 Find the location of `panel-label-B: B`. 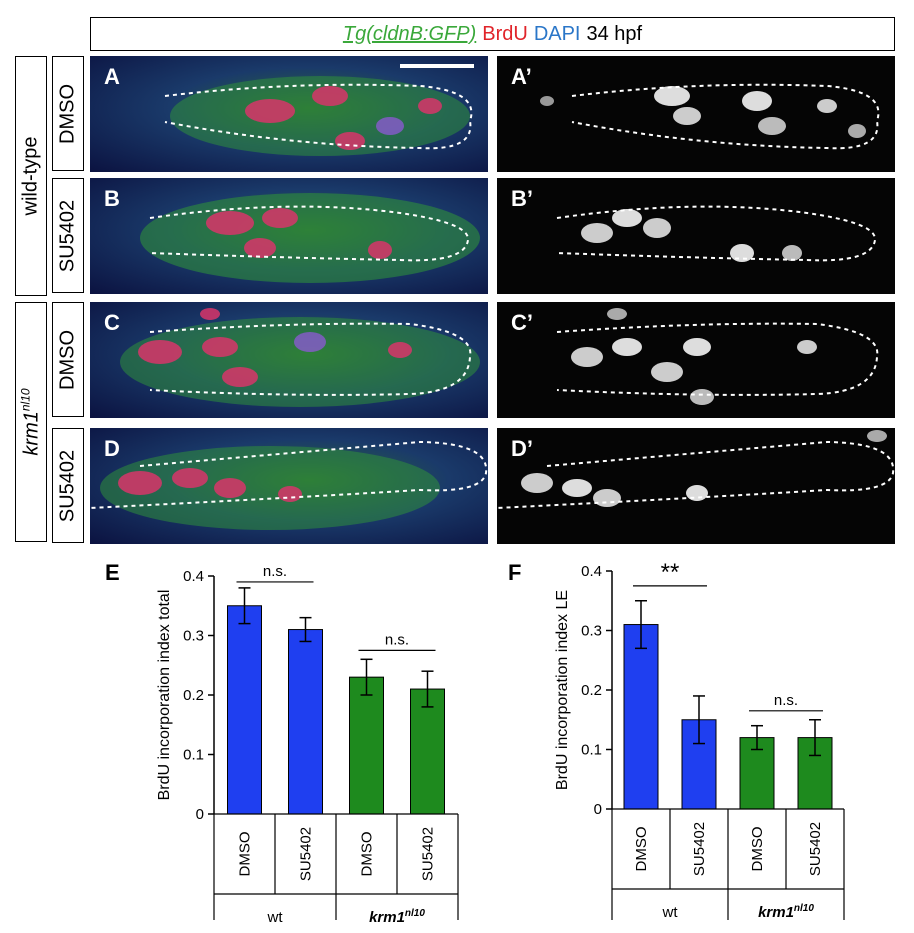

panel-label-B: B is located at coordinates (112, 198).